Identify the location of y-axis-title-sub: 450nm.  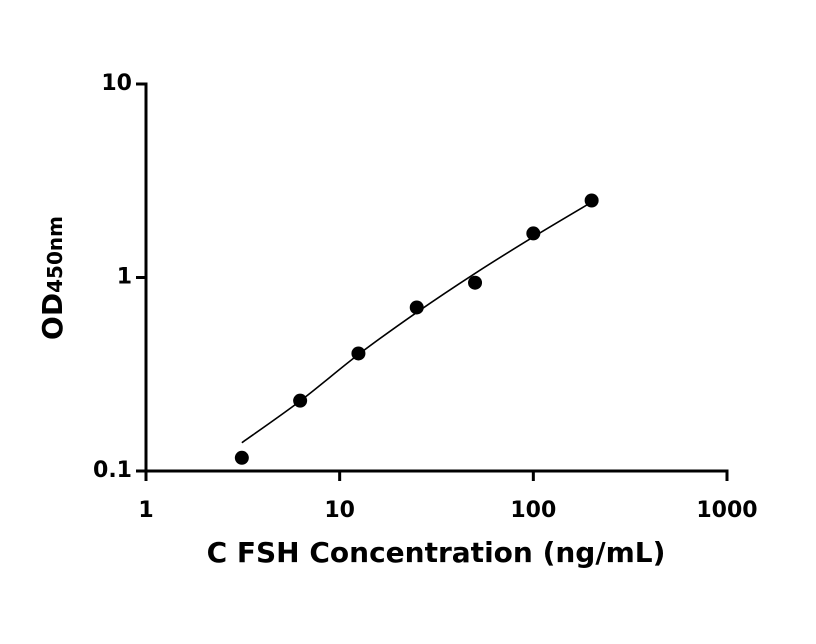
(55, 254).